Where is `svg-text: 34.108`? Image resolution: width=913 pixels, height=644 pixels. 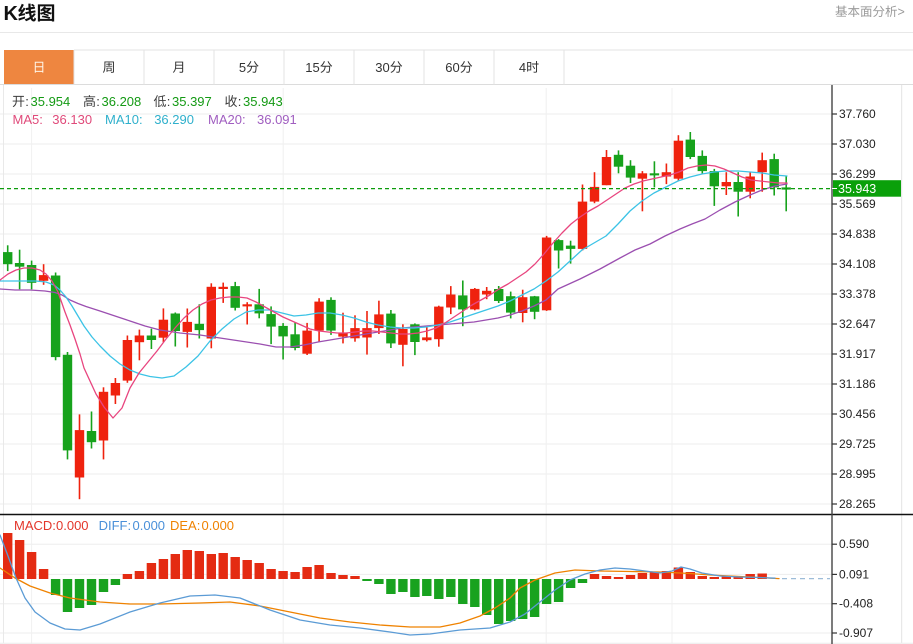
svg-text: 34.108 is located at coordinates (857, 264).